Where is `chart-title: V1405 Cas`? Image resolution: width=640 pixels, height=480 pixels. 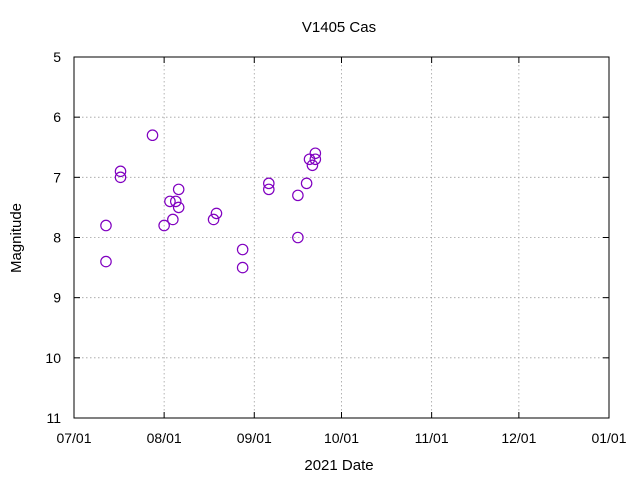 chart-title: V1405 Cas is located at coordinates (339, 27).